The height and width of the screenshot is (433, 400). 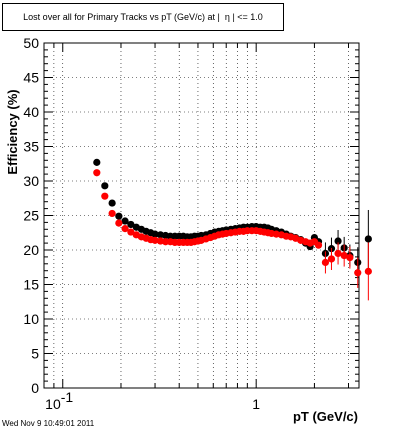 What do you see at coordinates (325, 416) in the screenshot?
I see `x-axis-label: pT (GeV/c)` at bounding box center [325, 416].